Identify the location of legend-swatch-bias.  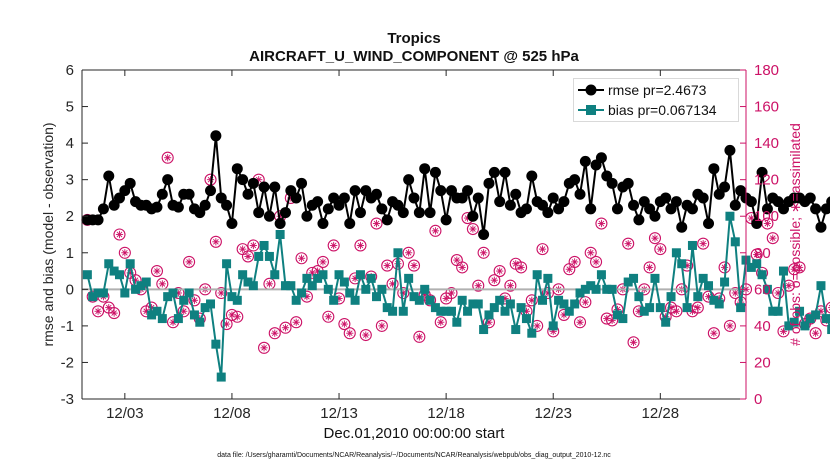
(591, 110).